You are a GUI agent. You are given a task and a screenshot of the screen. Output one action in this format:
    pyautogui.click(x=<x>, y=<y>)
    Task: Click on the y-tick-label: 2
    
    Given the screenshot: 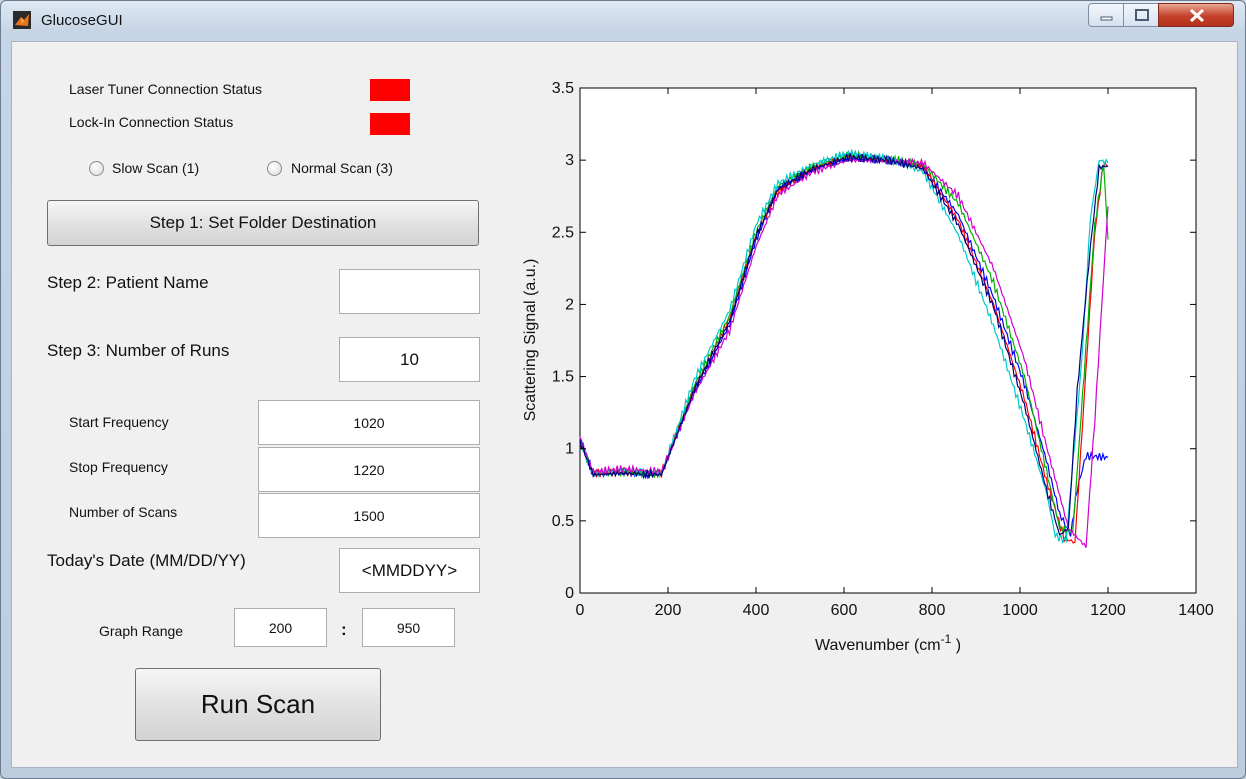 What is the action you would take?
    pyautogui.click(x=569, y=304)
    